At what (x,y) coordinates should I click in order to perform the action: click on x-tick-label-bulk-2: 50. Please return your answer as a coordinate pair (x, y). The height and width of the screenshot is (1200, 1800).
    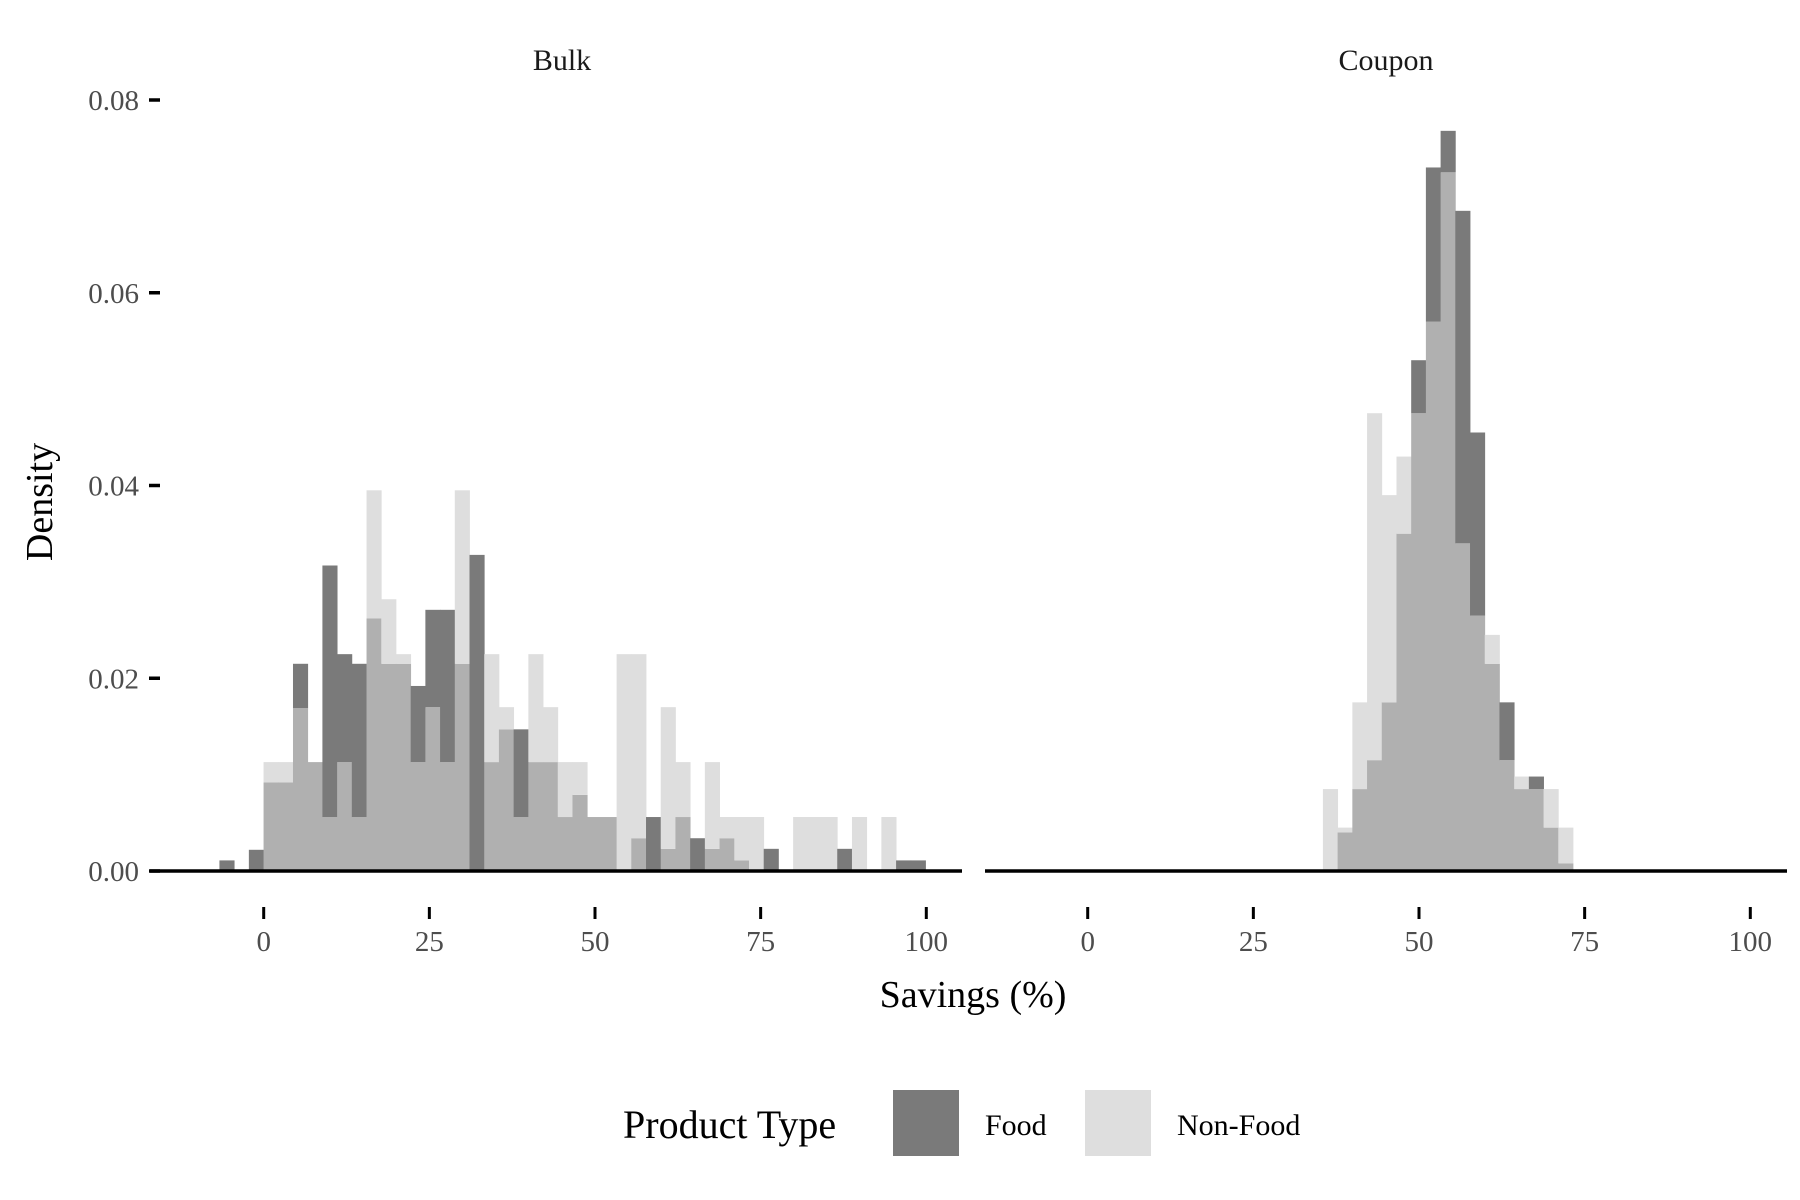
    Looking at the image, I should click on (595, 942).